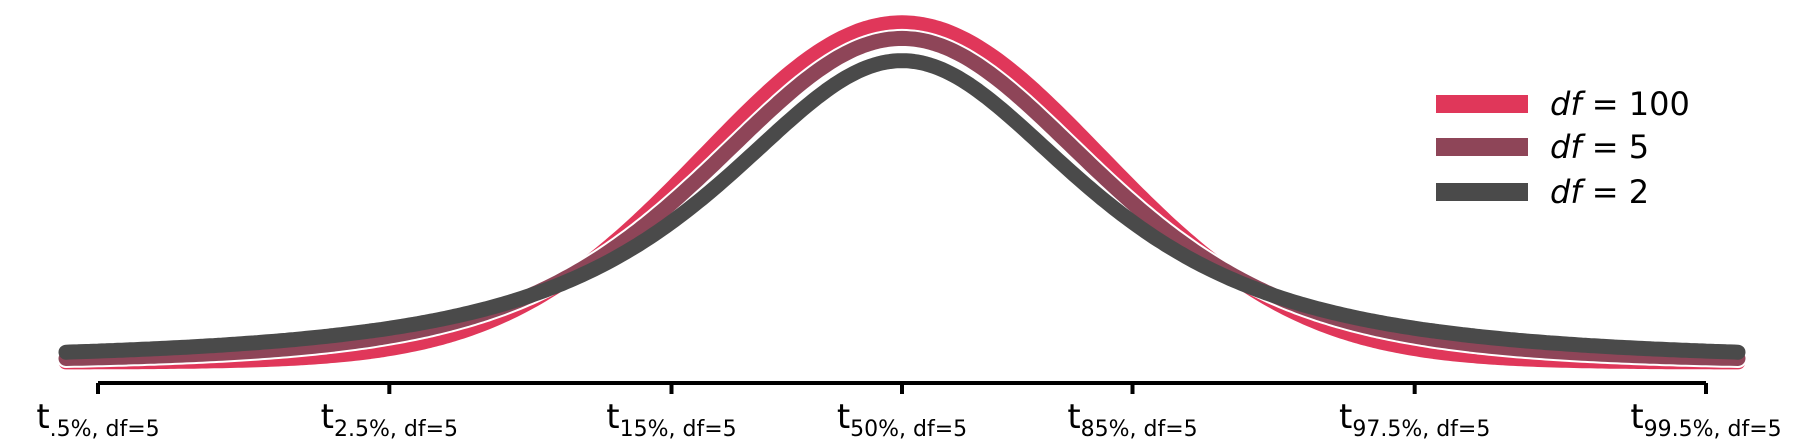 The height and width of the screenshot is (440, 1800). Describe the element at coordinates (1132, 418) in the screenshot. I see `x-tick-label: t85%, df=5` at that location.